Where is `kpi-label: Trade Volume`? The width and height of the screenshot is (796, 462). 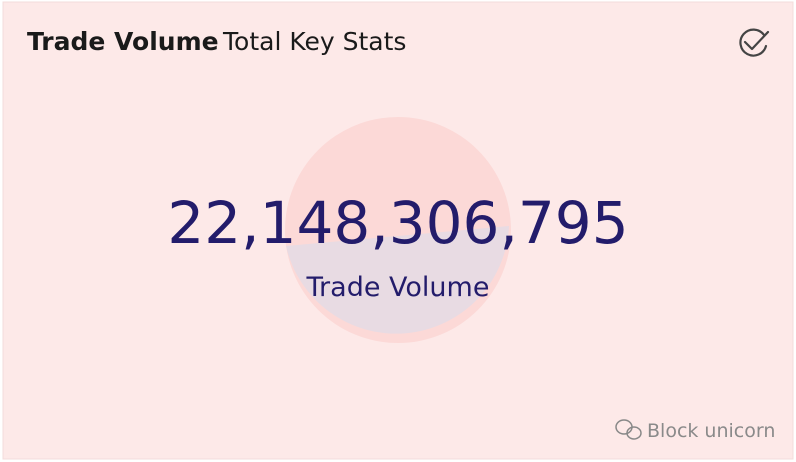
kpi-label: Trade Volume is located at coordinates (398, 287).